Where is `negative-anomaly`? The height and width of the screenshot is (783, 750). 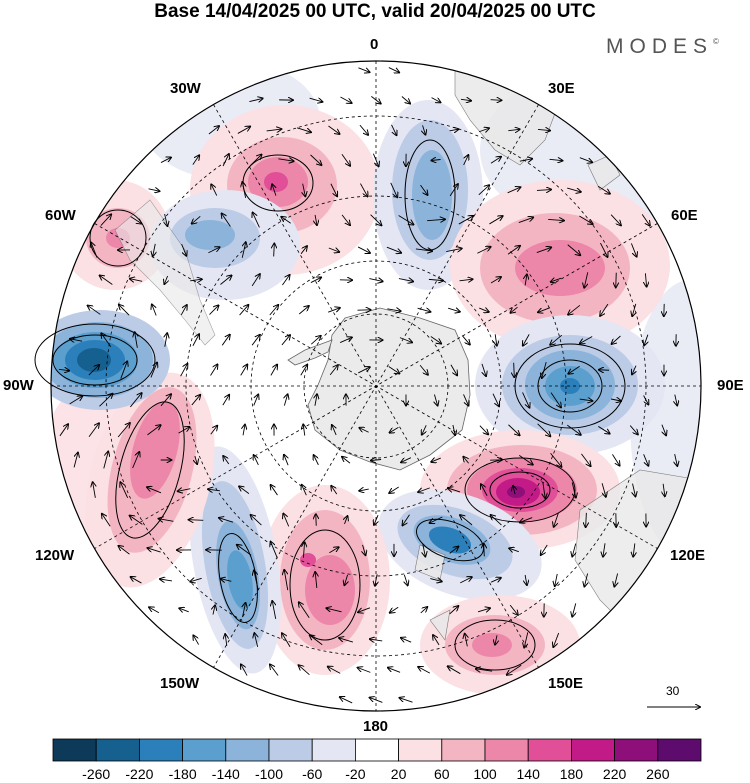 negative-anomaly is located at coordinates (432, 195).